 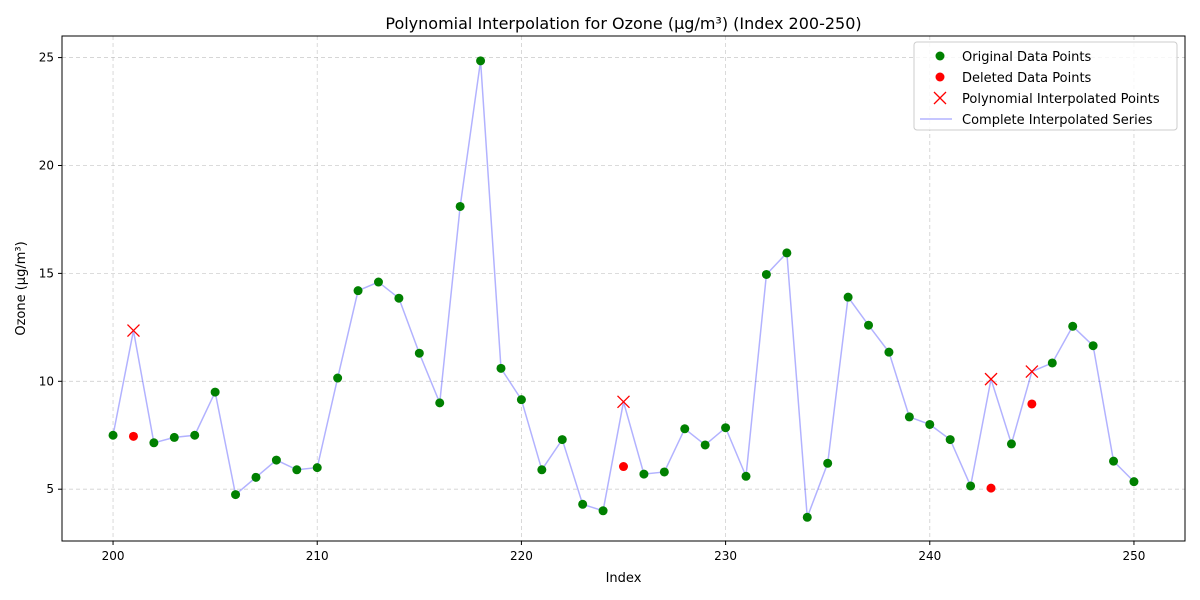 What do you see at coordinates (46, 273) in the screenshot?
I see `y-tick-label: 15` at bounding box center [46, 273].